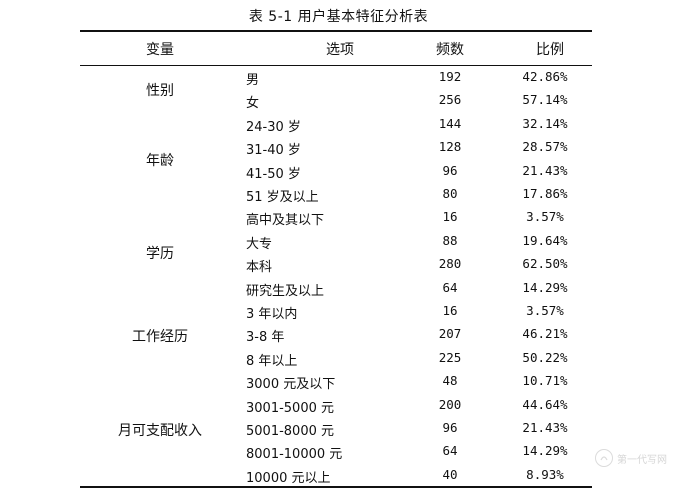 Image resolution: width=677 pixels, height=495 pixels. Describe the element at coordinates (272, 361) in the screenshot. I see `option-cell: 8 年以上` at that location.